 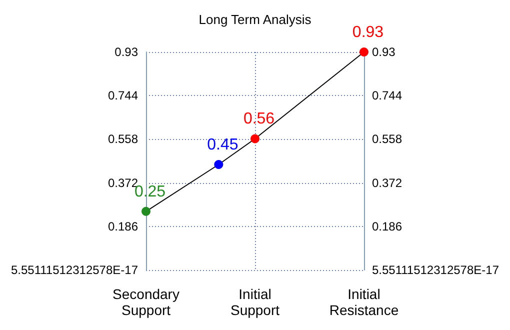 I want to click on y2-tick-label: 0.744, so click(x=387, y=95).